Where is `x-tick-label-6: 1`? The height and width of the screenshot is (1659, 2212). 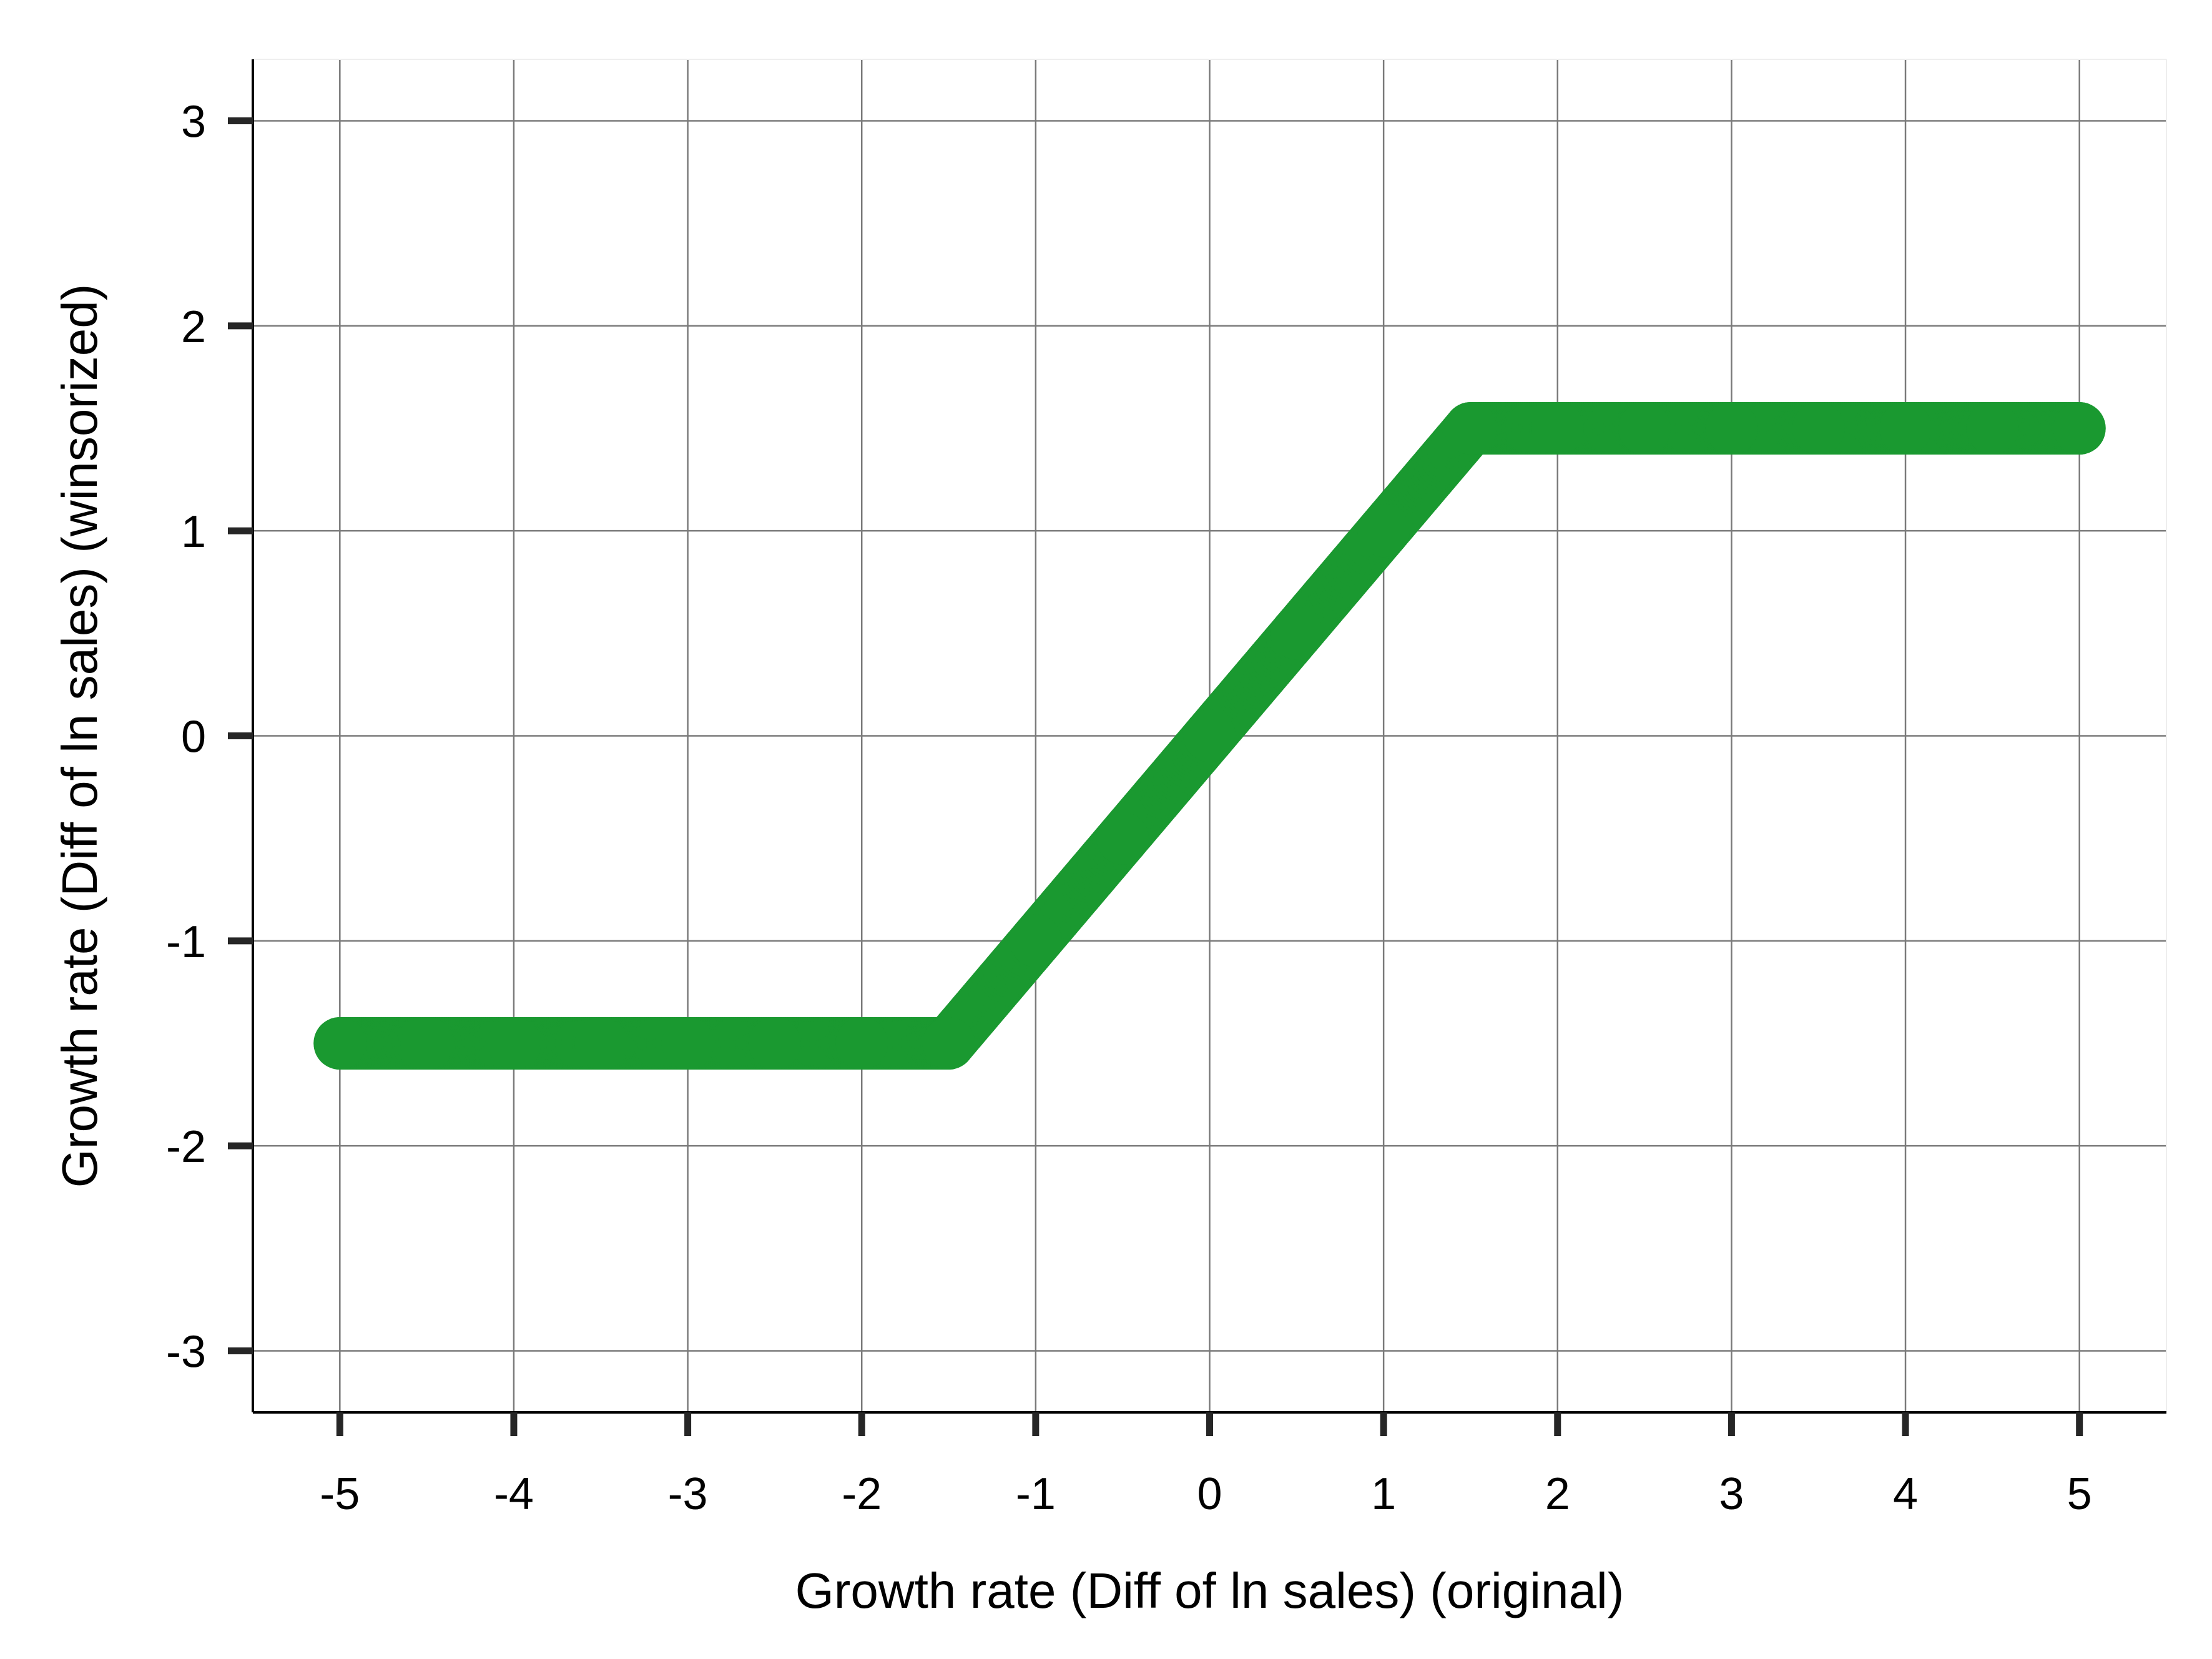 x-tick-label-6: 1 is located at coordinates (1383, 1494).